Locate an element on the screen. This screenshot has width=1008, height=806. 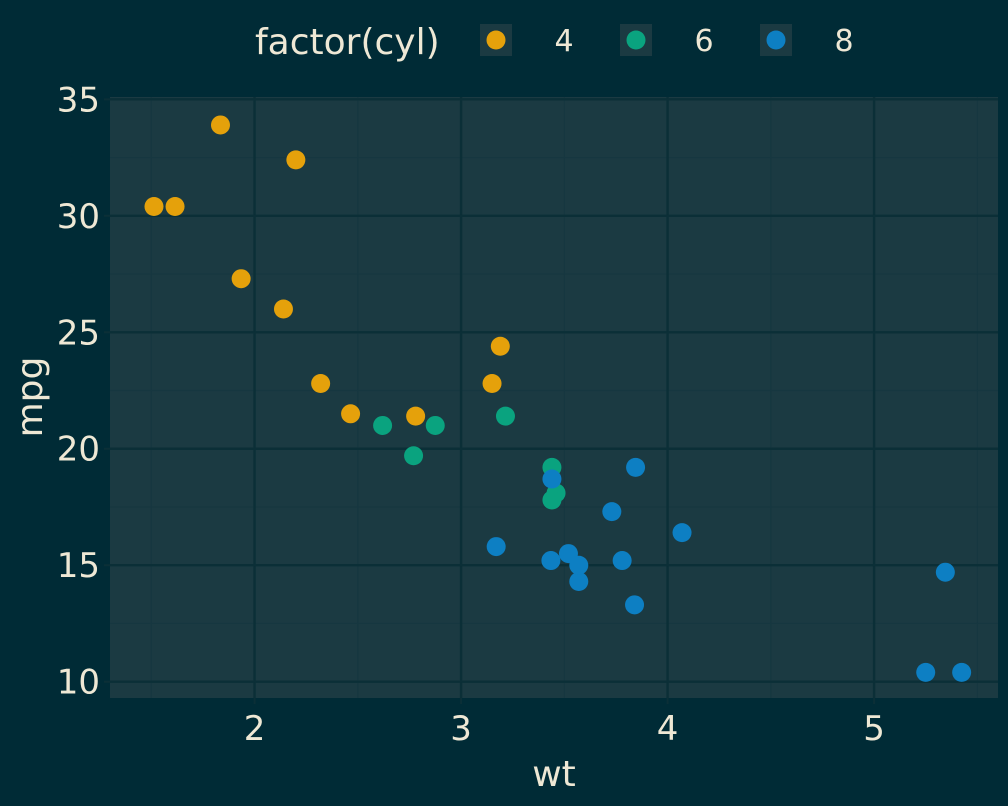
y-tick-label: 10 is located at coordinates (78, 683).